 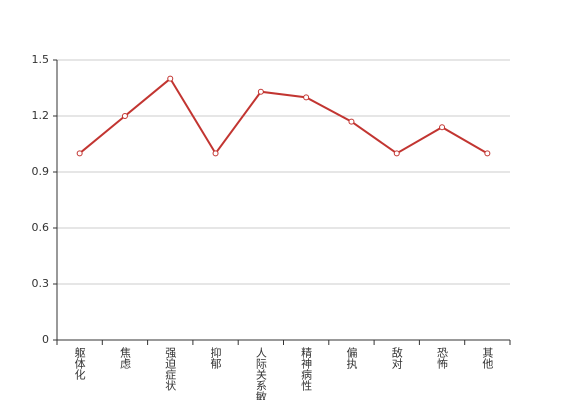 I want to click on x-tick-label: 人际关系敏感, so click(x=260, y=373).